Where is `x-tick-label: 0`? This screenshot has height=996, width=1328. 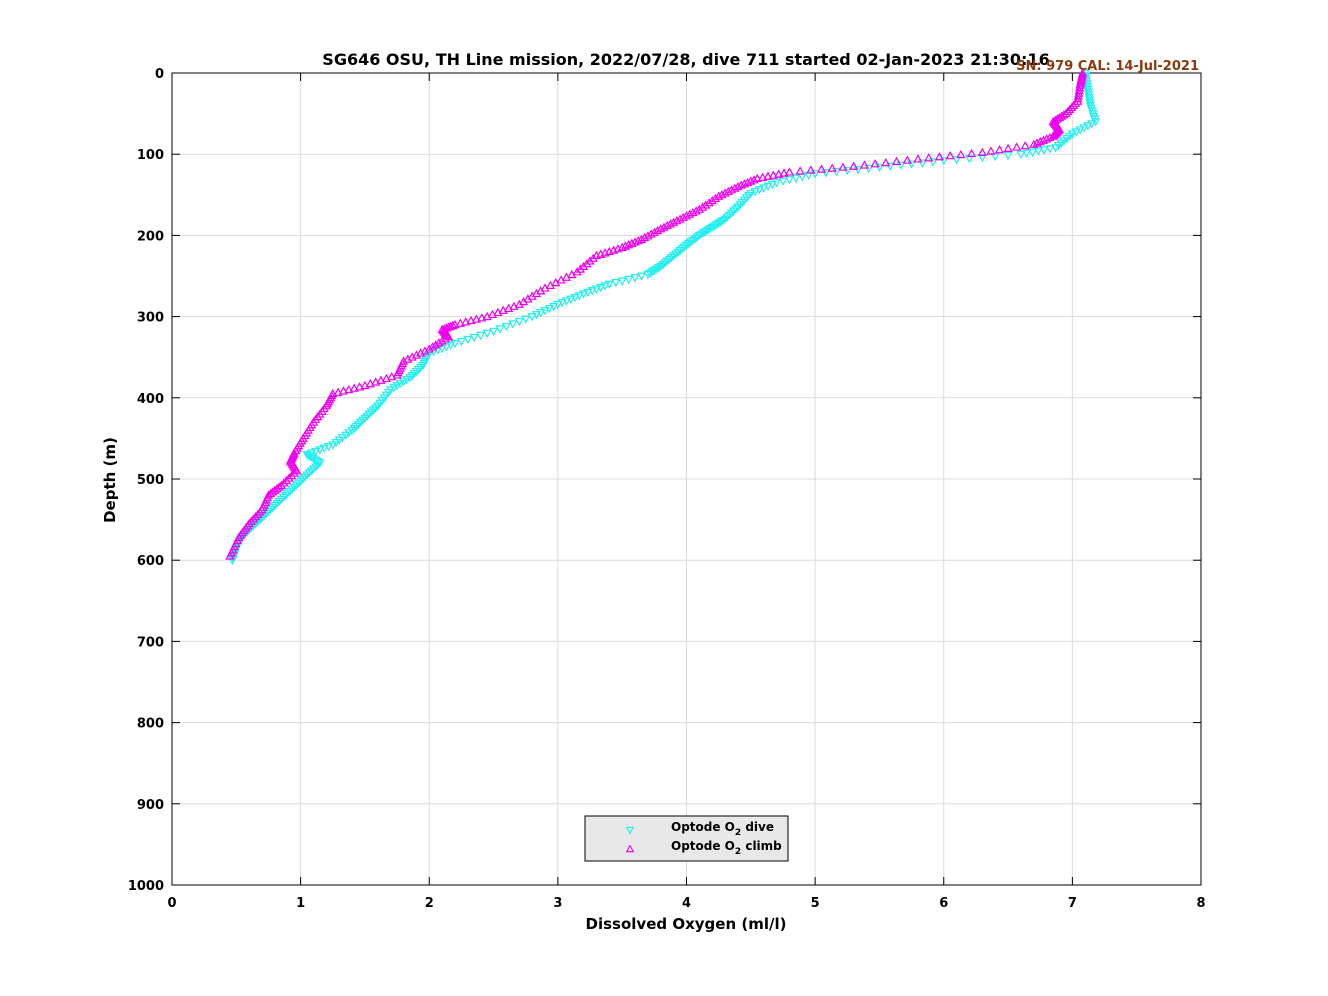 x-tick-label: 0 is located at coordinates (171, 903).